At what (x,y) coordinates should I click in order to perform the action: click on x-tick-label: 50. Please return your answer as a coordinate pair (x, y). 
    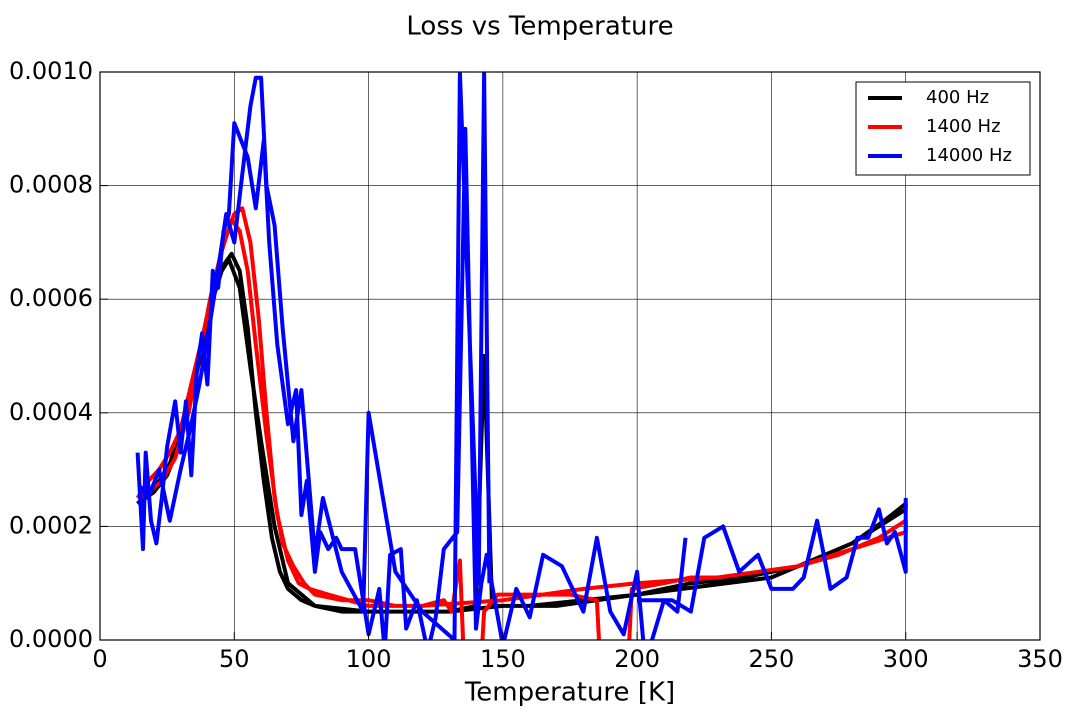
    Looking at the image, I should click on (234, 659).